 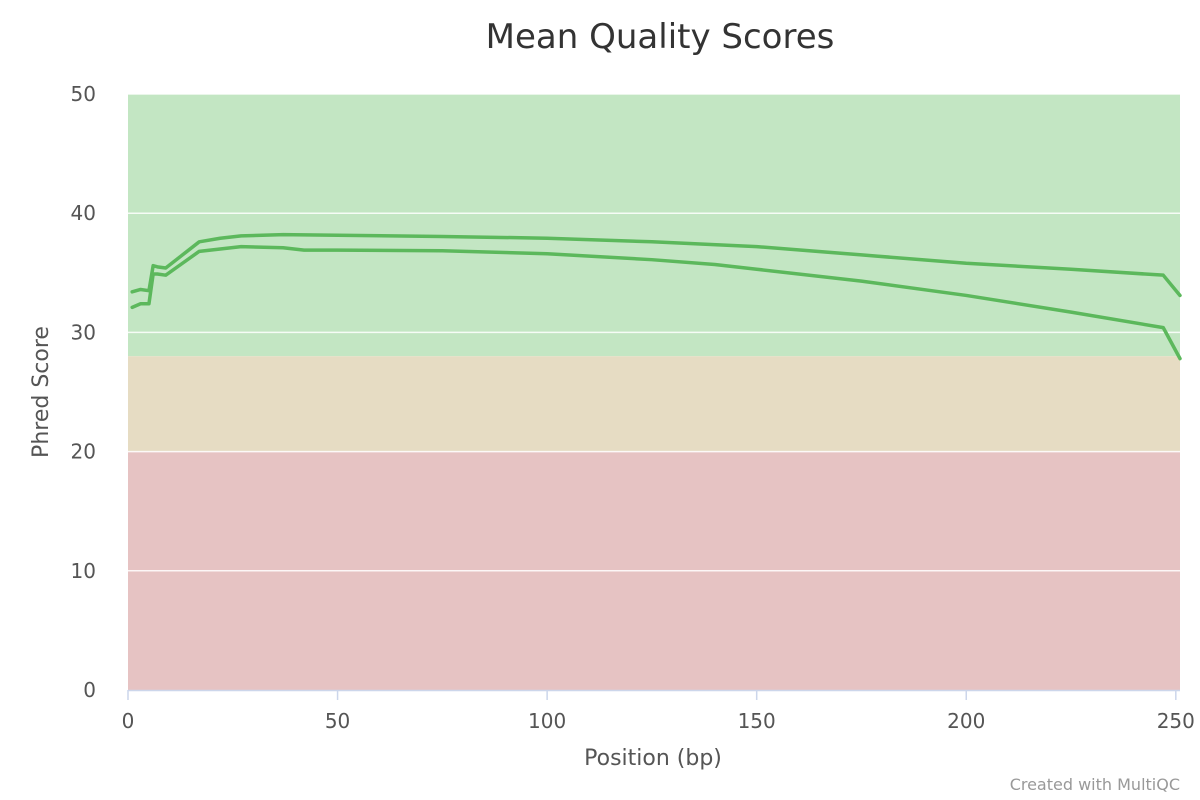 I want to click on y-tick-label-0: 0, so click(x=89, y=690).